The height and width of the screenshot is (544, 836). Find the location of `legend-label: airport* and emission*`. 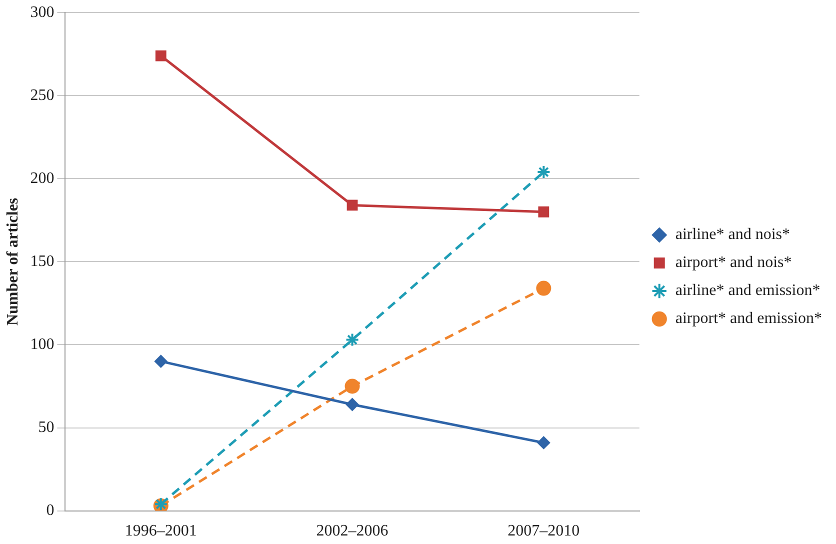

legend-label: airport* and emission* is located at coordinates (748, 319).